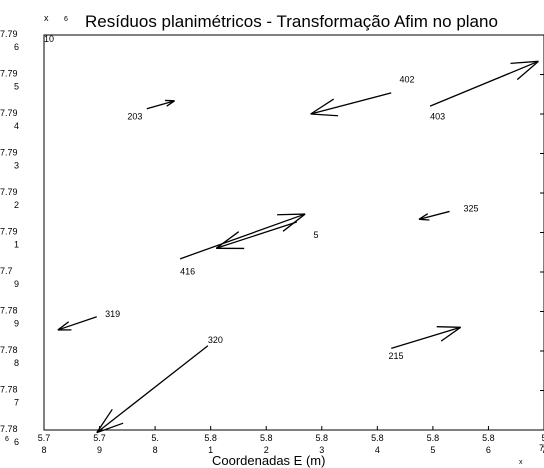 The width and height of the screenshot is (544, 468). What do you see at coordinates (395, 356) in the screenshot?
I see `point-label: 215` at bounding box center [395, 356].